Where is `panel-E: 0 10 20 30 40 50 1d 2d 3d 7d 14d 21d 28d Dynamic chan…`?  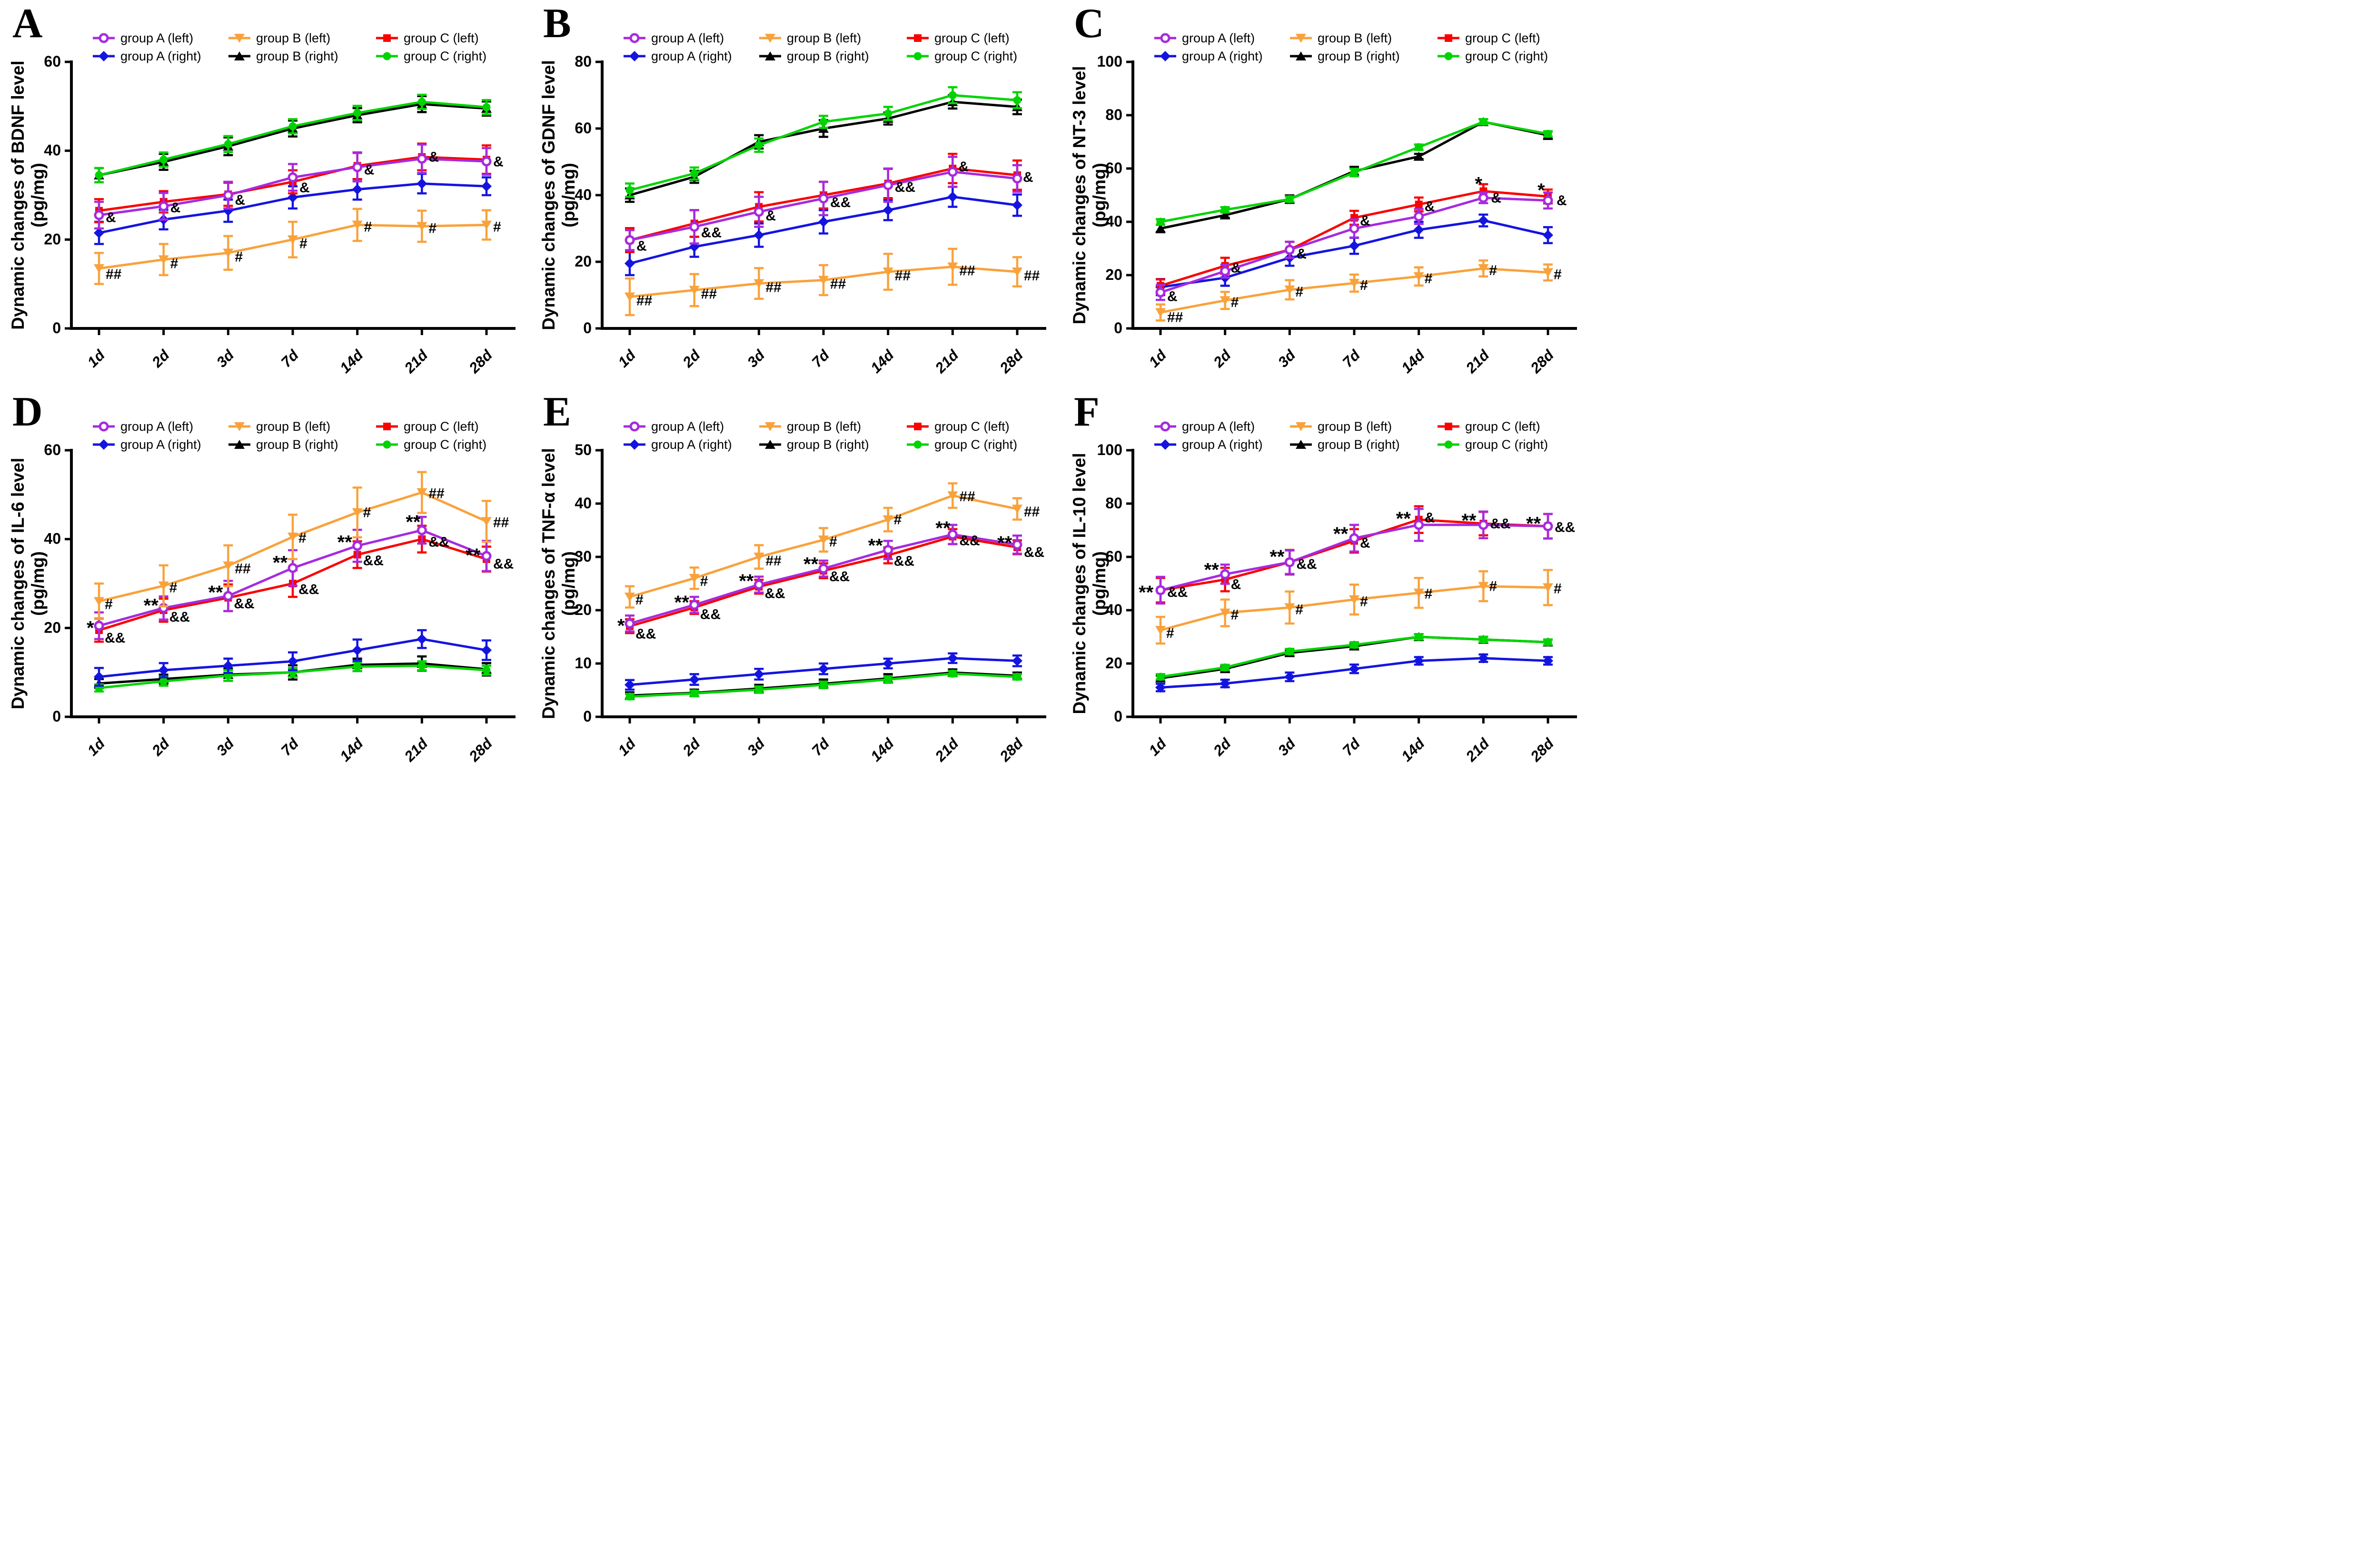 panel-E: 0 10 20 30 40 50 1d 2d 3d 7d 14d 21d 28d Dynamic chan… is located at coordinates (796, 582).